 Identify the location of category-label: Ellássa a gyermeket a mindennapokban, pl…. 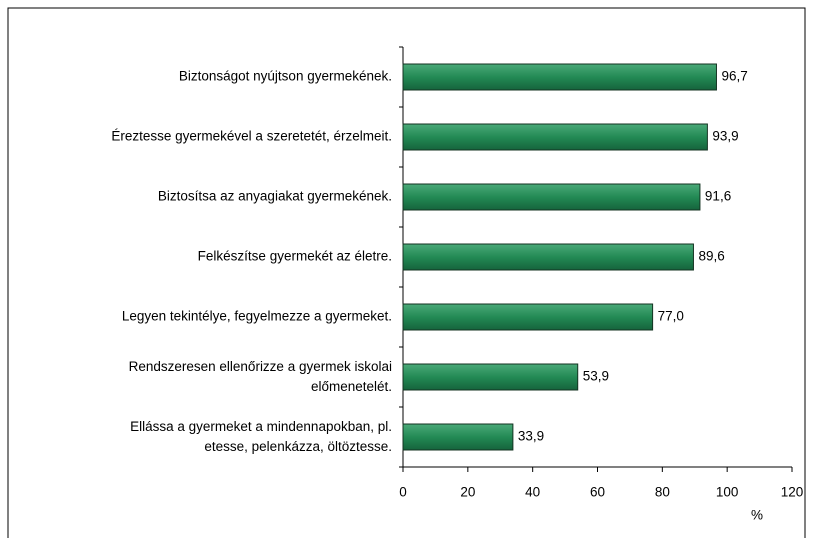
(261, 436).